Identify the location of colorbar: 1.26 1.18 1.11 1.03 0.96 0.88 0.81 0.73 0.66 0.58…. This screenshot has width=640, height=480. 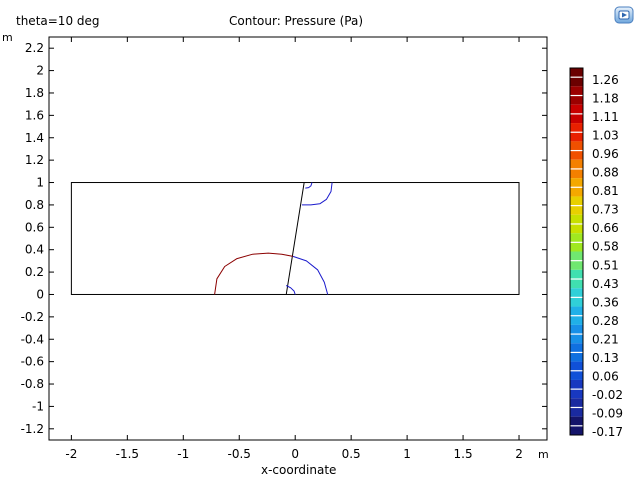
(596, 253).